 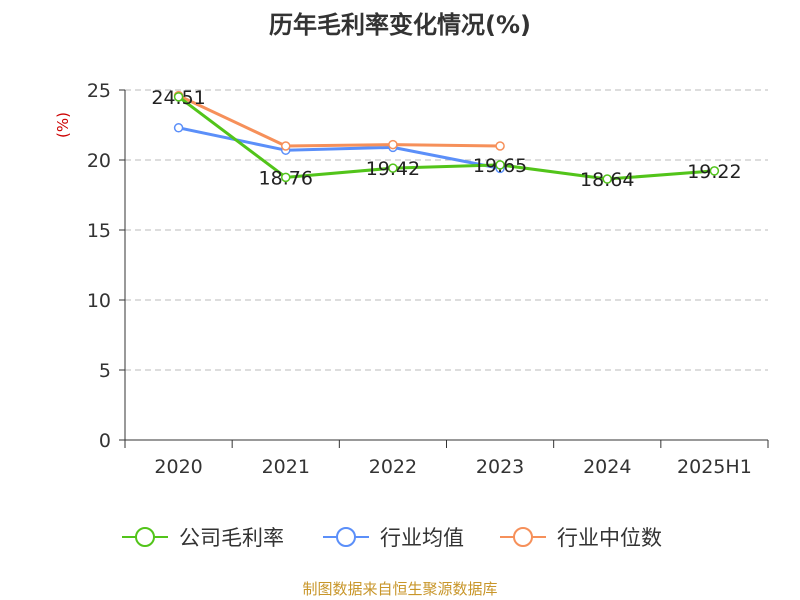 I want to click on source-note: 制图数据来自恒生聚源数据库, so click(x=399, y=589).